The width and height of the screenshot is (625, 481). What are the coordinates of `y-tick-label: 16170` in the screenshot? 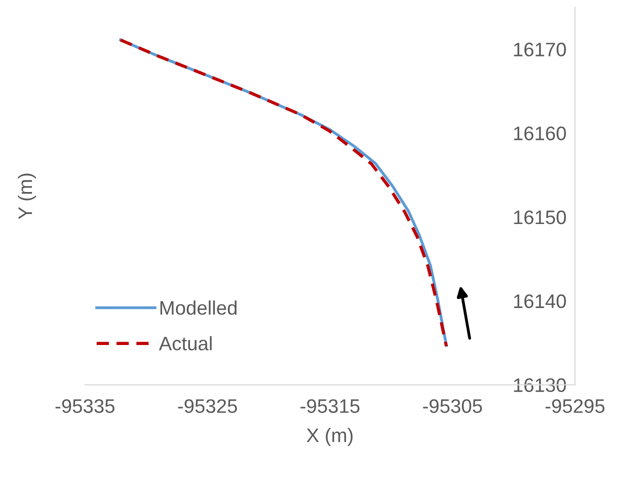 It's located at (540, 49).